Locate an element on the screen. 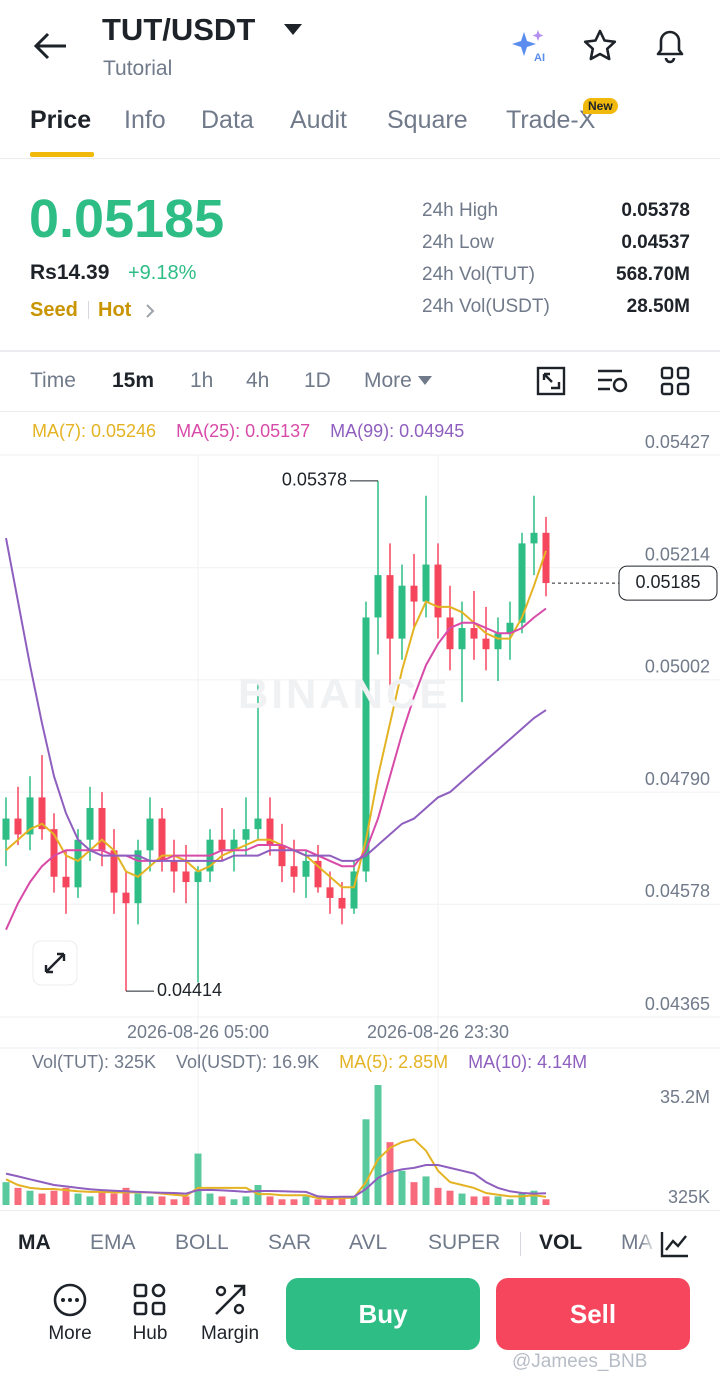 The height and width of the screenshot is (1388, 720). buy-button: Buy is located at coordinates (383, 1314).